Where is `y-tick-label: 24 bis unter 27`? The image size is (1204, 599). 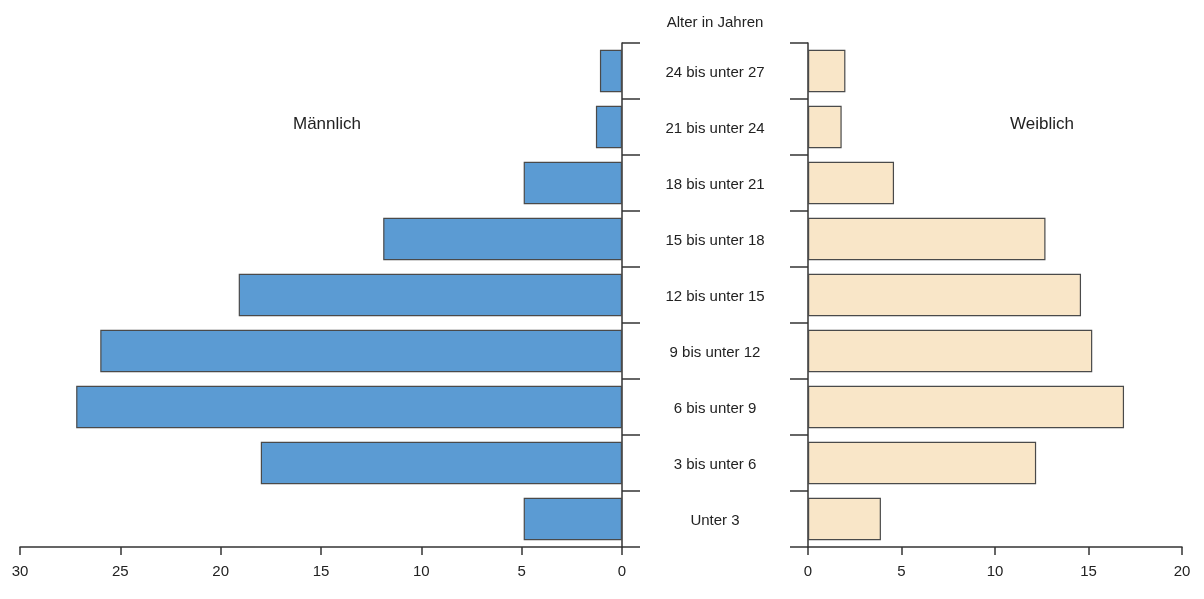
y-tick-label: 24 bis unter 27 is located at coordinates (715, 71).